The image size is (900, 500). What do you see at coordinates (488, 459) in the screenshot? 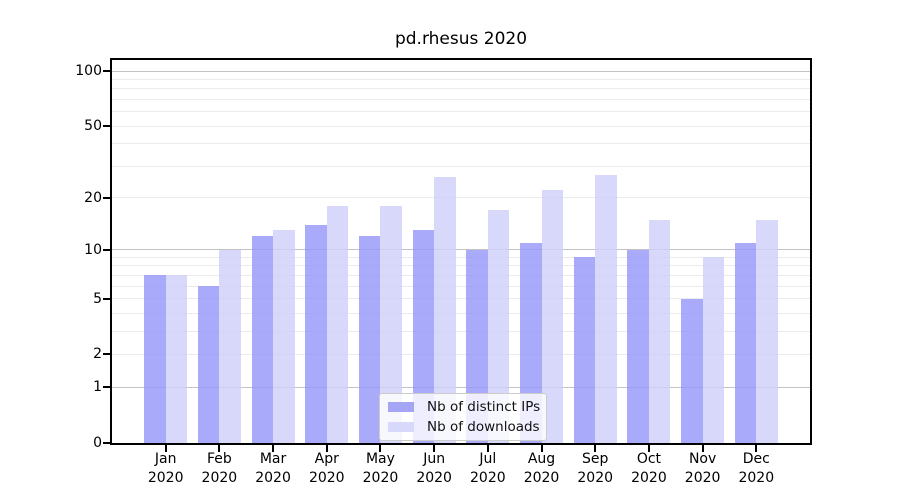
I see `x-tick-month: Jul` at bounding box center [488, 459].